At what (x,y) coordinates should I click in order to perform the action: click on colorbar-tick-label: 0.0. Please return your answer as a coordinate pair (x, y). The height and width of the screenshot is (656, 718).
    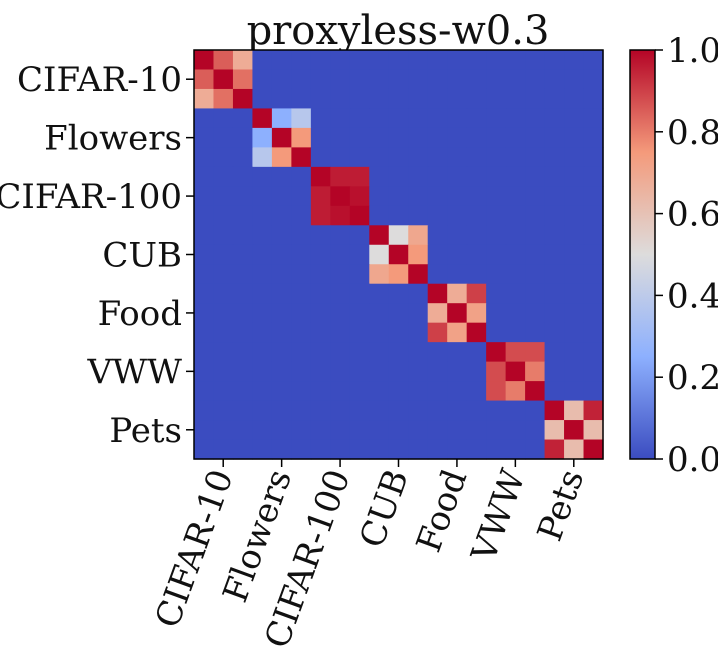
    Looking at the image, I should click on (692, 460).